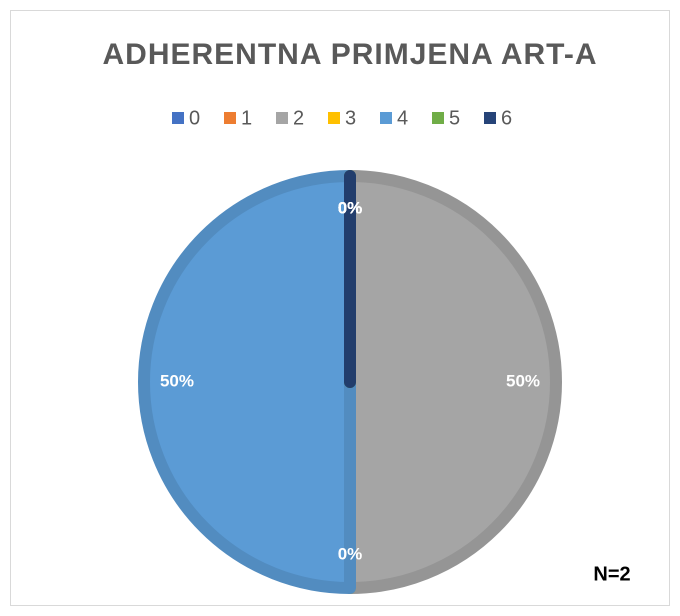 The image size is (680, 616). I want to click on legend-label: 0, so click(194, 118).